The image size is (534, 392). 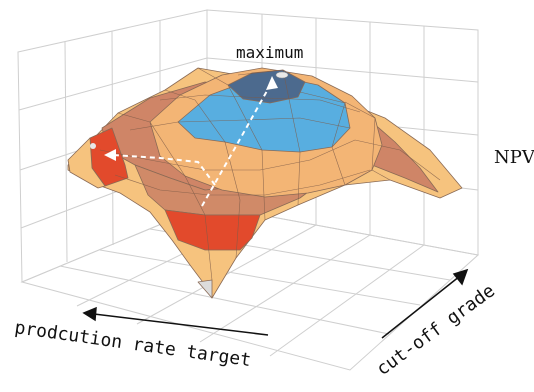 I want to click on yaxis-arrow-line, so click(x=421, y=307).